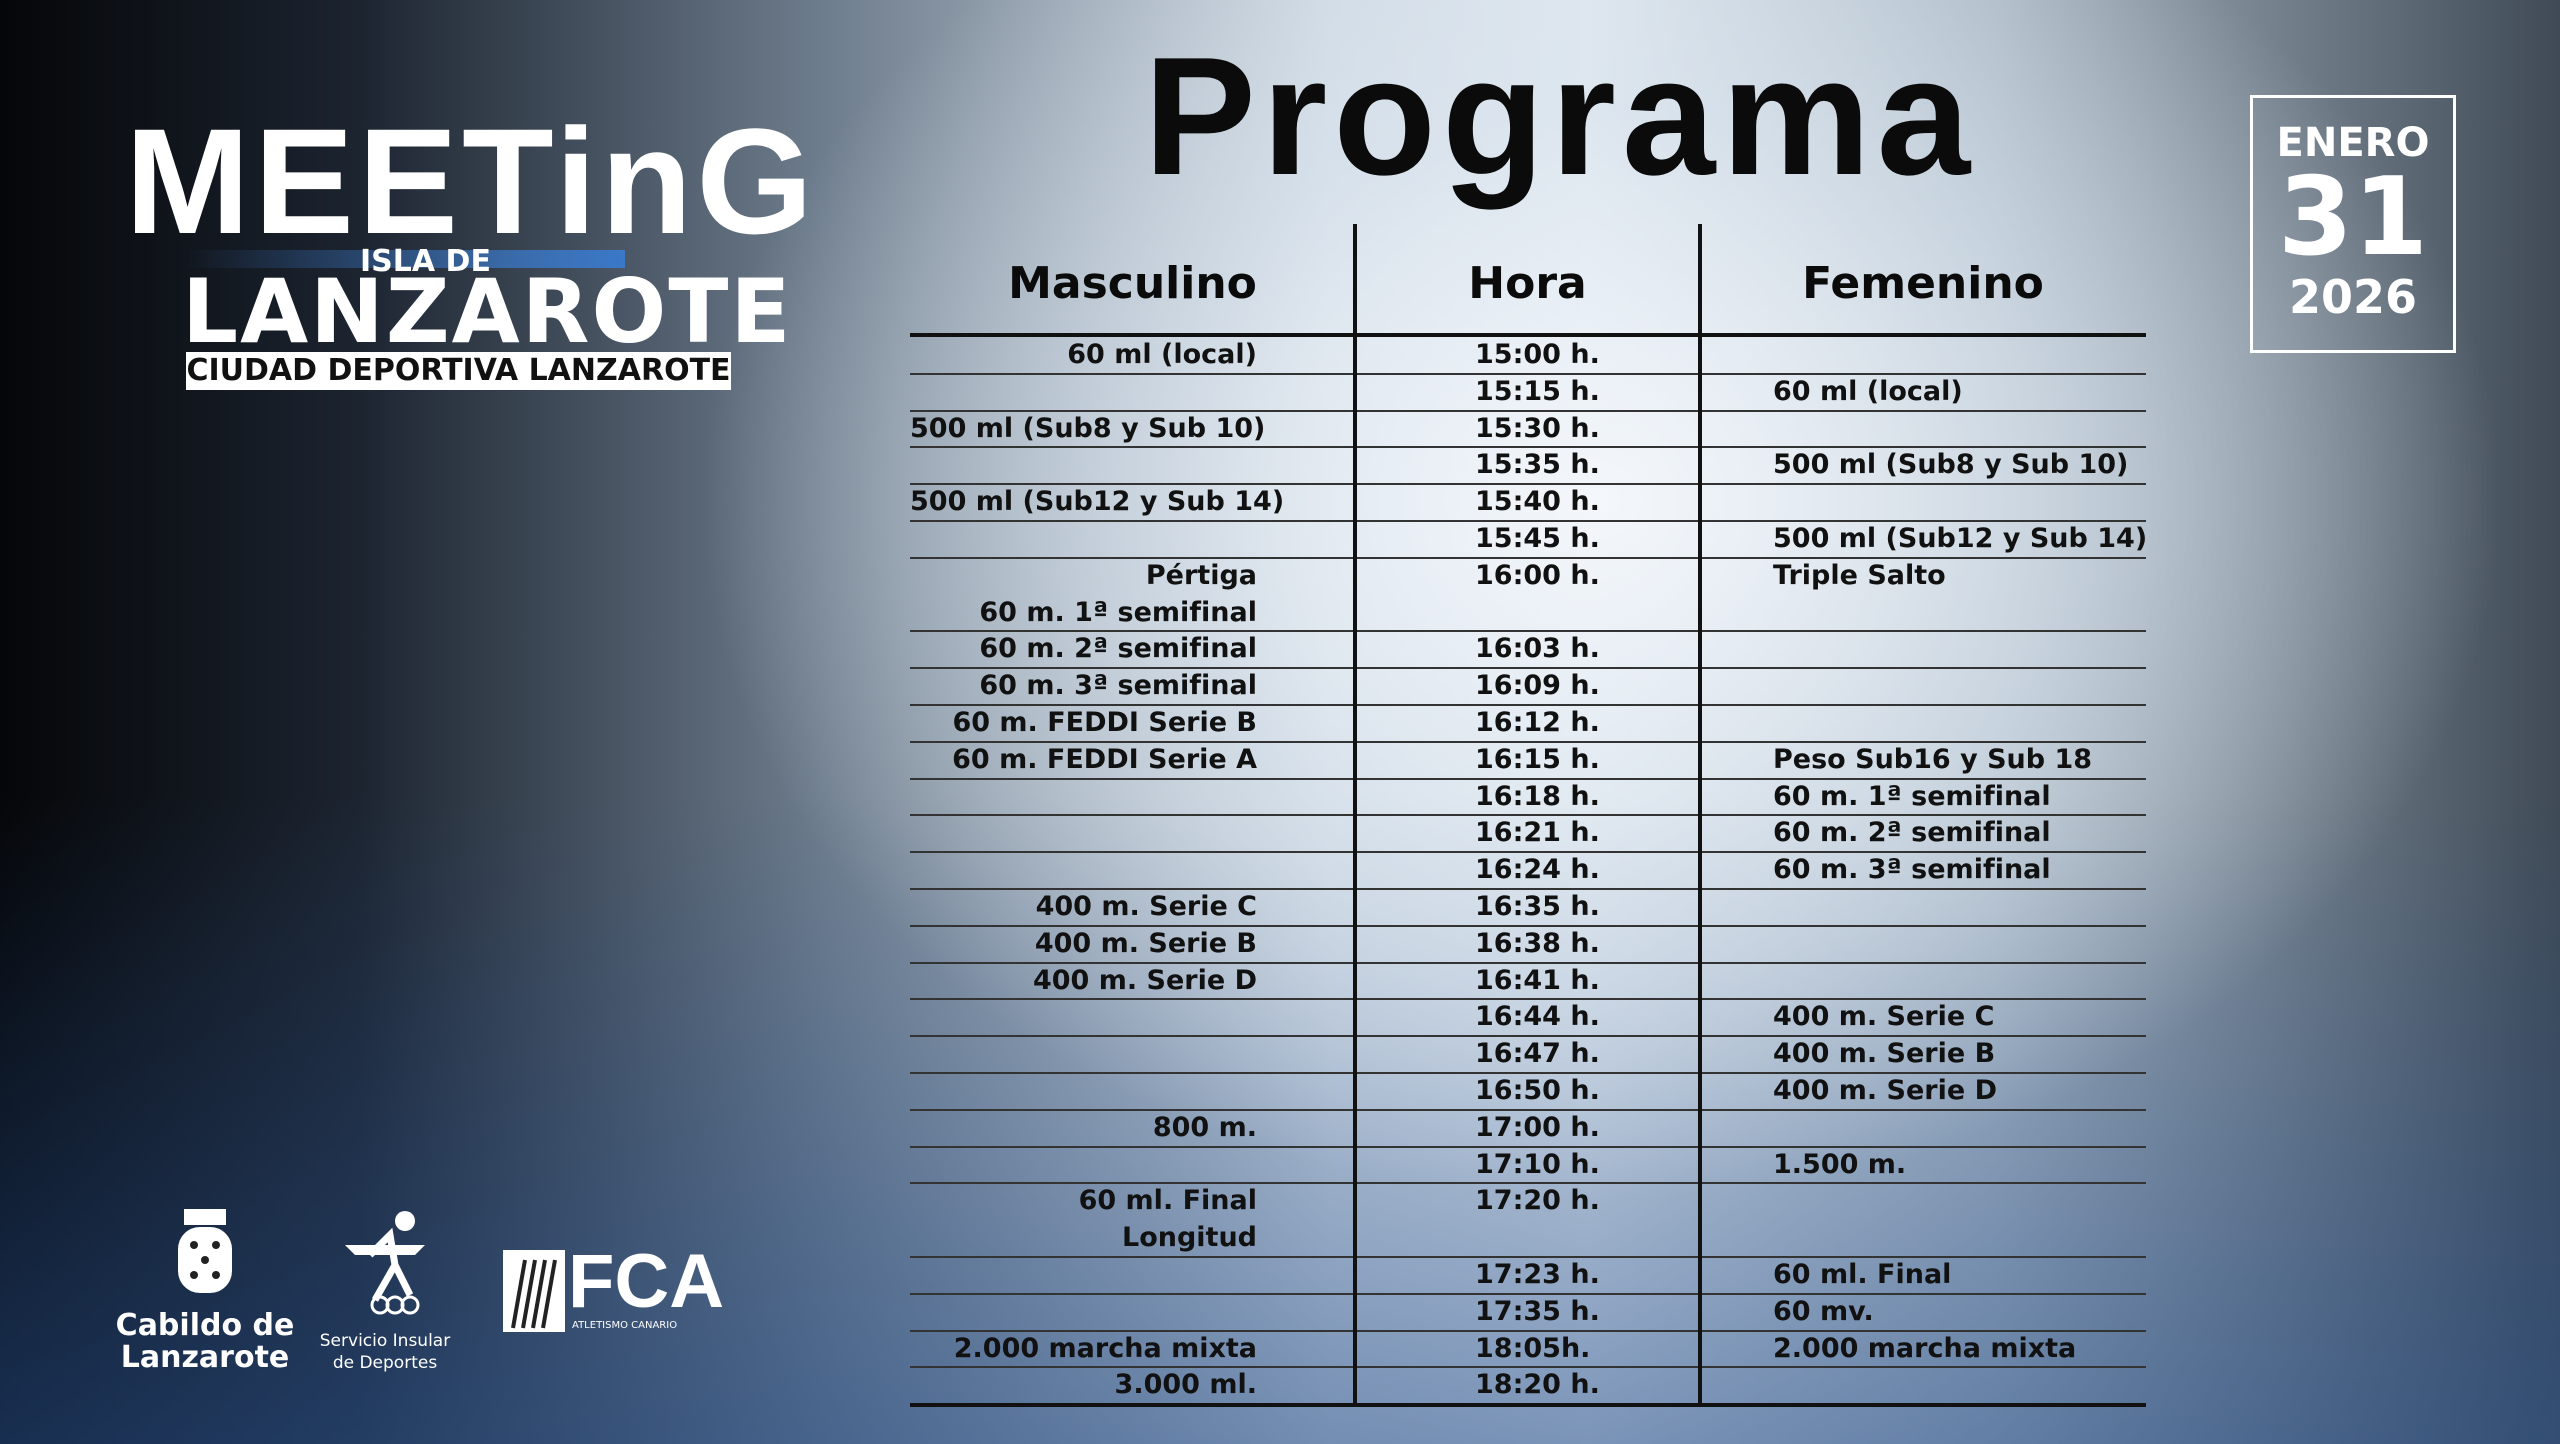 The image size is (2560, 1444). What do you see at coordinates (1823, 1311) in the screenshot?
I see `femenino-cell: 60 mv.` at bounding box center [1823, 1311].